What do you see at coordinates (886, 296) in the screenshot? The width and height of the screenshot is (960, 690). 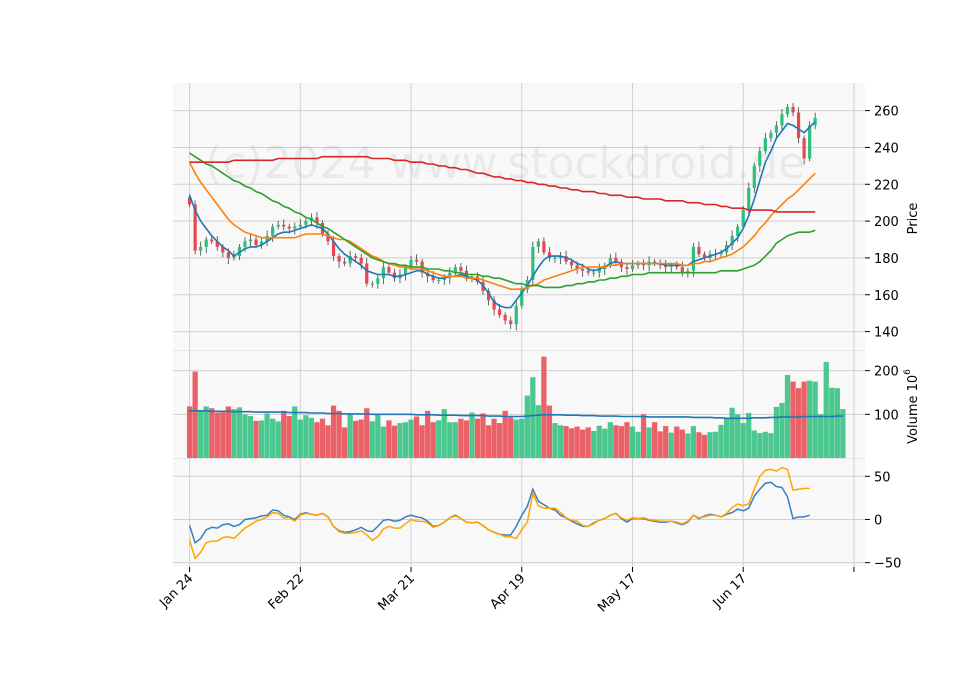 I see `price-y-tick-label: 160` at bounding box center [886, 296].